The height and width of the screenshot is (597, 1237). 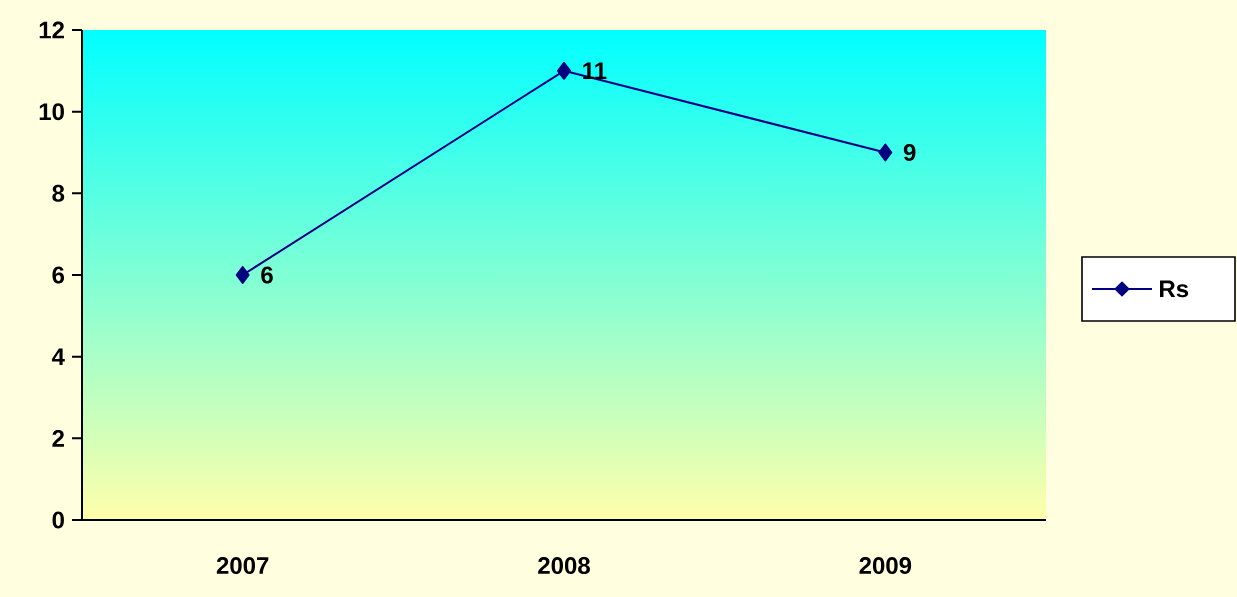 I want to click on data-label: 9, so click(x=909, y=152).